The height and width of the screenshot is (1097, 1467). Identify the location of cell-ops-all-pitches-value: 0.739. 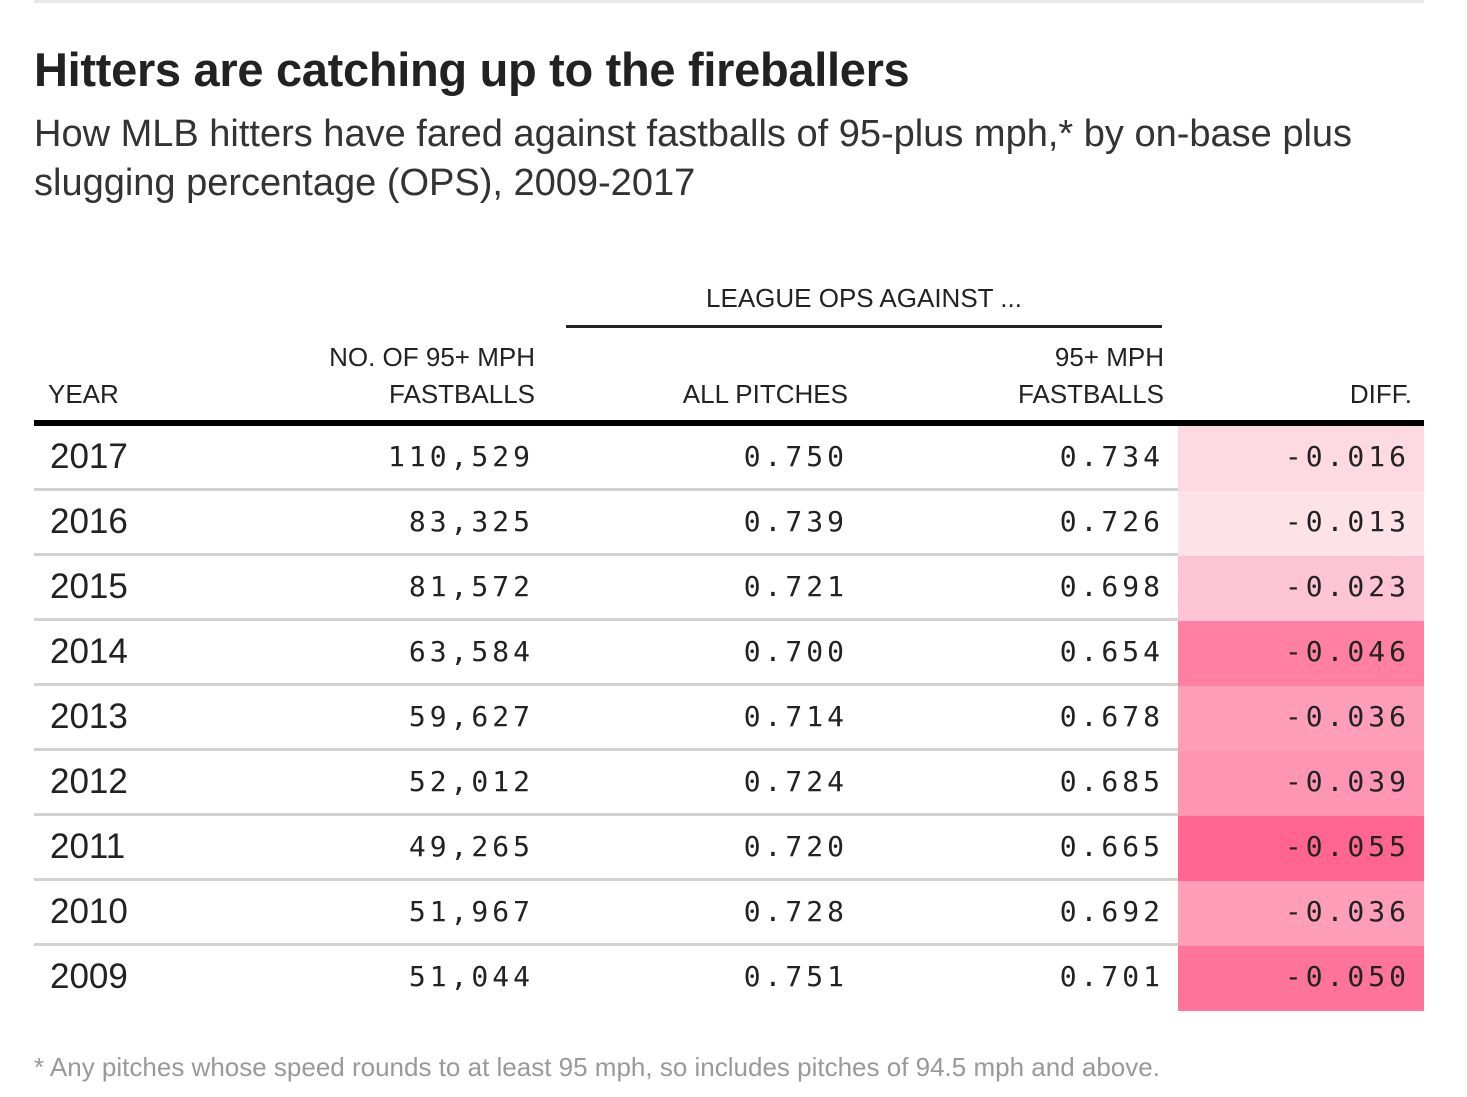
(795, 521).